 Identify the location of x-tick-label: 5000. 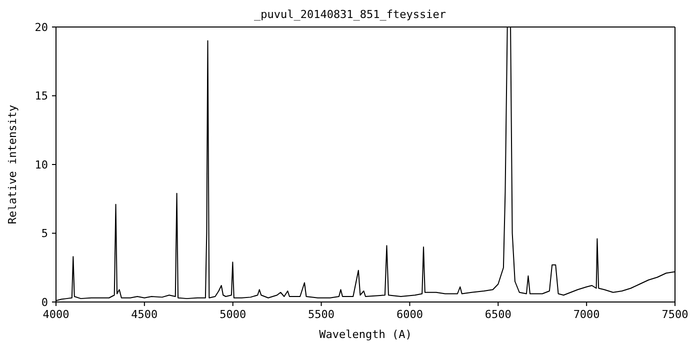
(233, 314).